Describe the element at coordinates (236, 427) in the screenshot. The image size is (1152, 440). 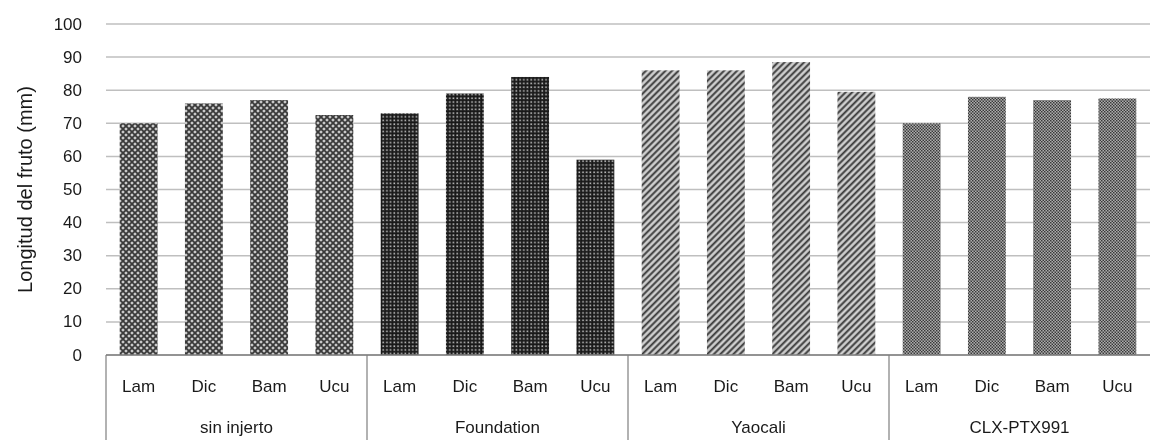
I see `x-tick-label: sin injerto` at that location.